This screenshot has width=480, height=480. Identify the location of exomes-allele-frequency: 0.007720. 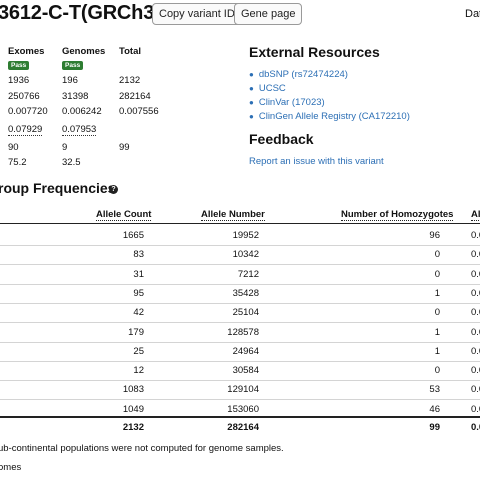
(28, 111).